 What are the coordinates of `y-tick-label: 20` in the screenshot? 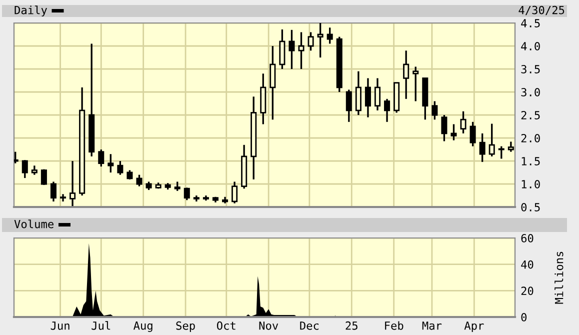 It's located at (527, 291).